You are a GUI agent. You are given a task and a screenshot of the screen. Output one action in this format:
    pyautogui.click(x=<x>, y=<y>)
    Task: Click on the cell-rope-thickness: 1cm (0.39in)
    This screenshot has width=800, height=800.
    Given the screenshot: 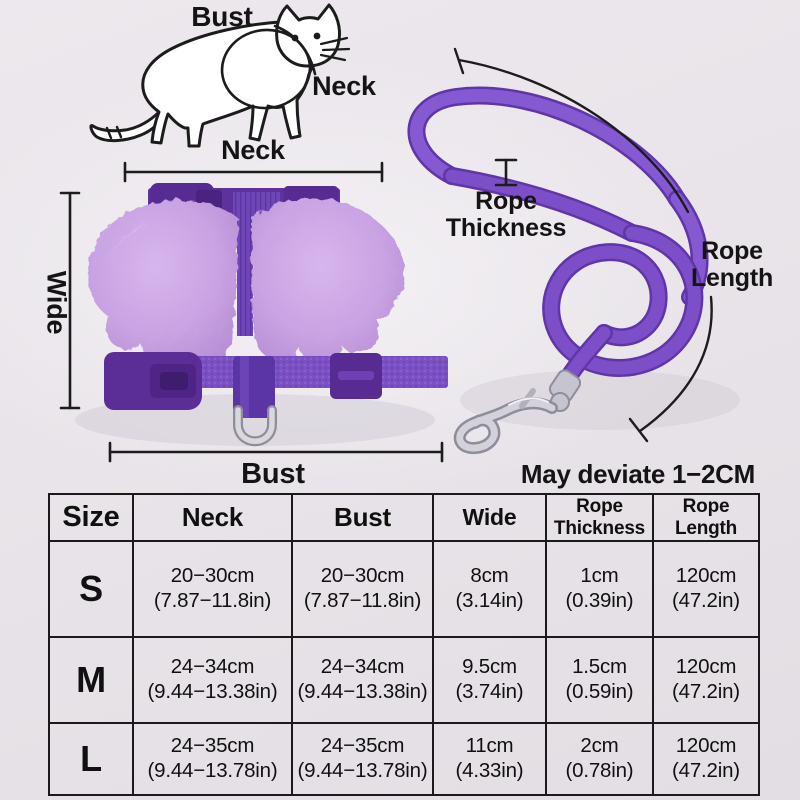 What is the action you would take?
    pyautogui.click(x=599, y=589)
    